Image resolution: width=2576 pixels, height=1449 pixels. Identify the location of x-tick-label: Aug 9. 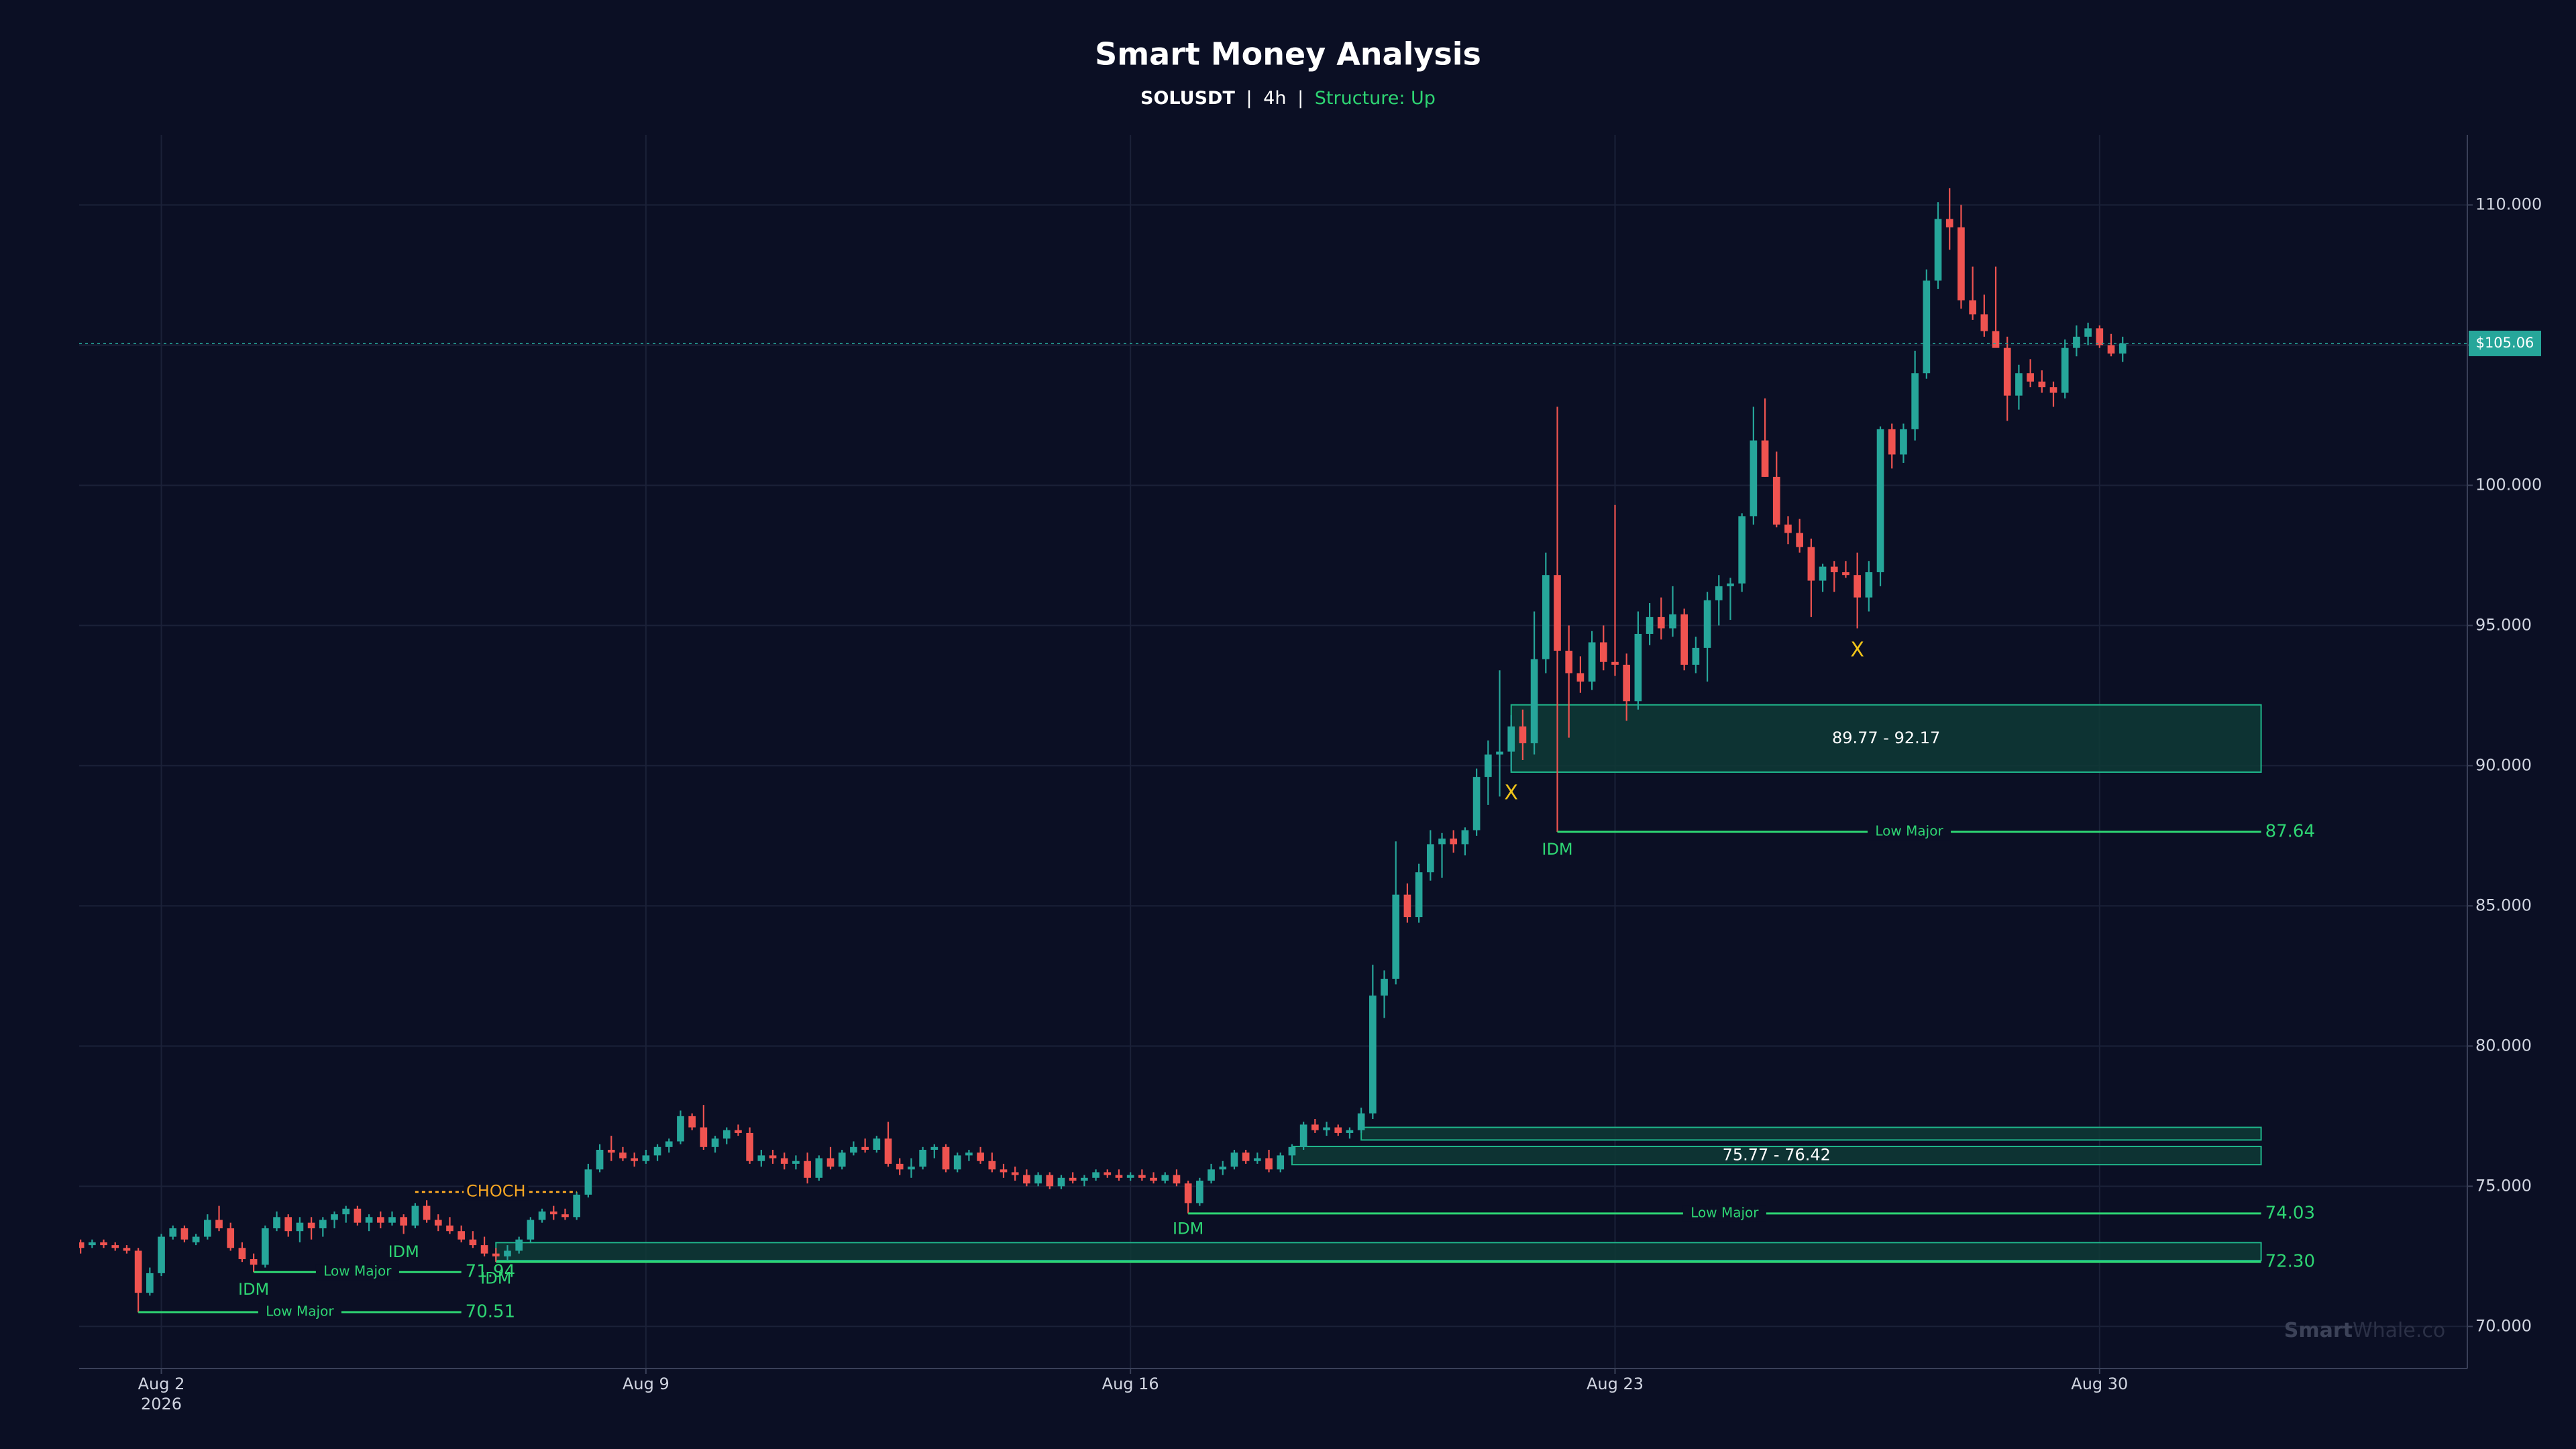
(646, 1384).